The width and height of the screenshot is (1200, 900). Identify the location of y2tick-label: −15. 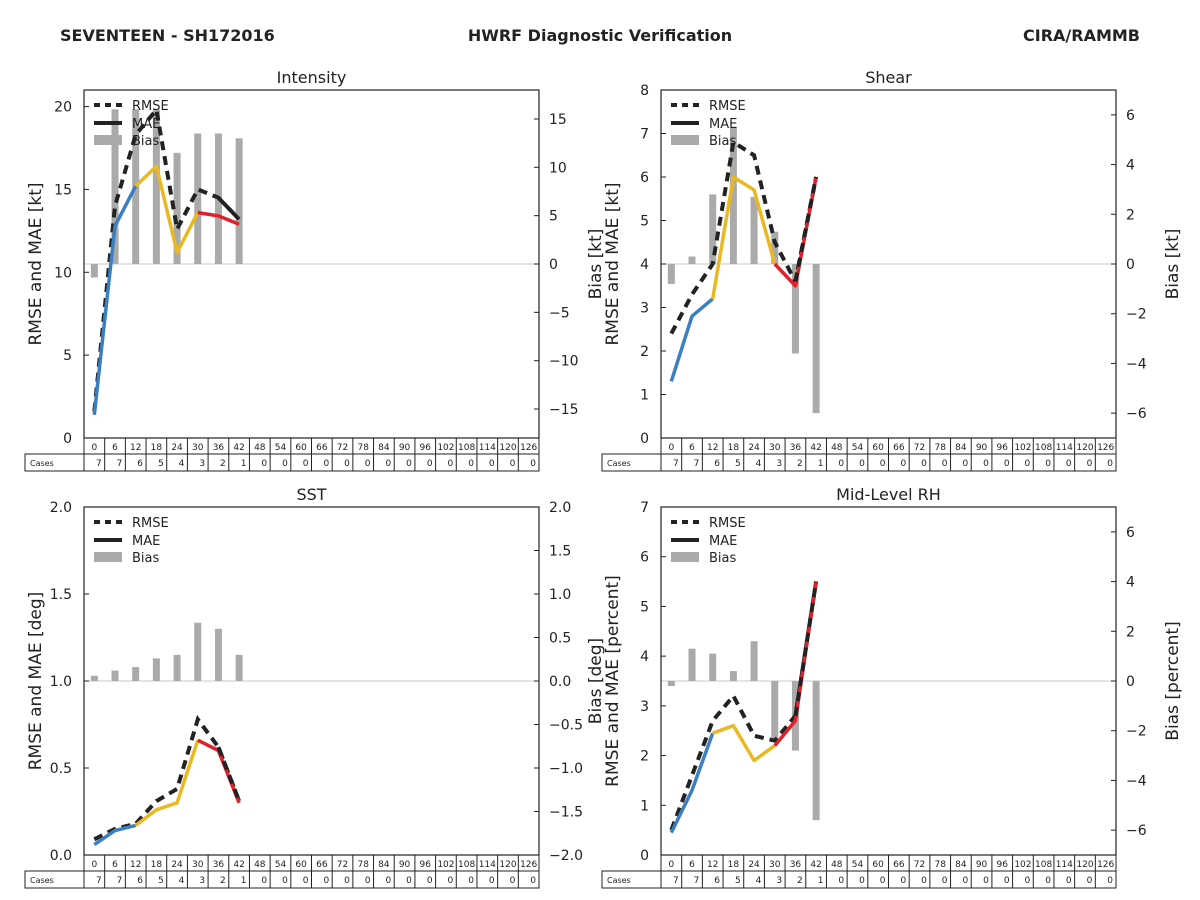
(564, 410).